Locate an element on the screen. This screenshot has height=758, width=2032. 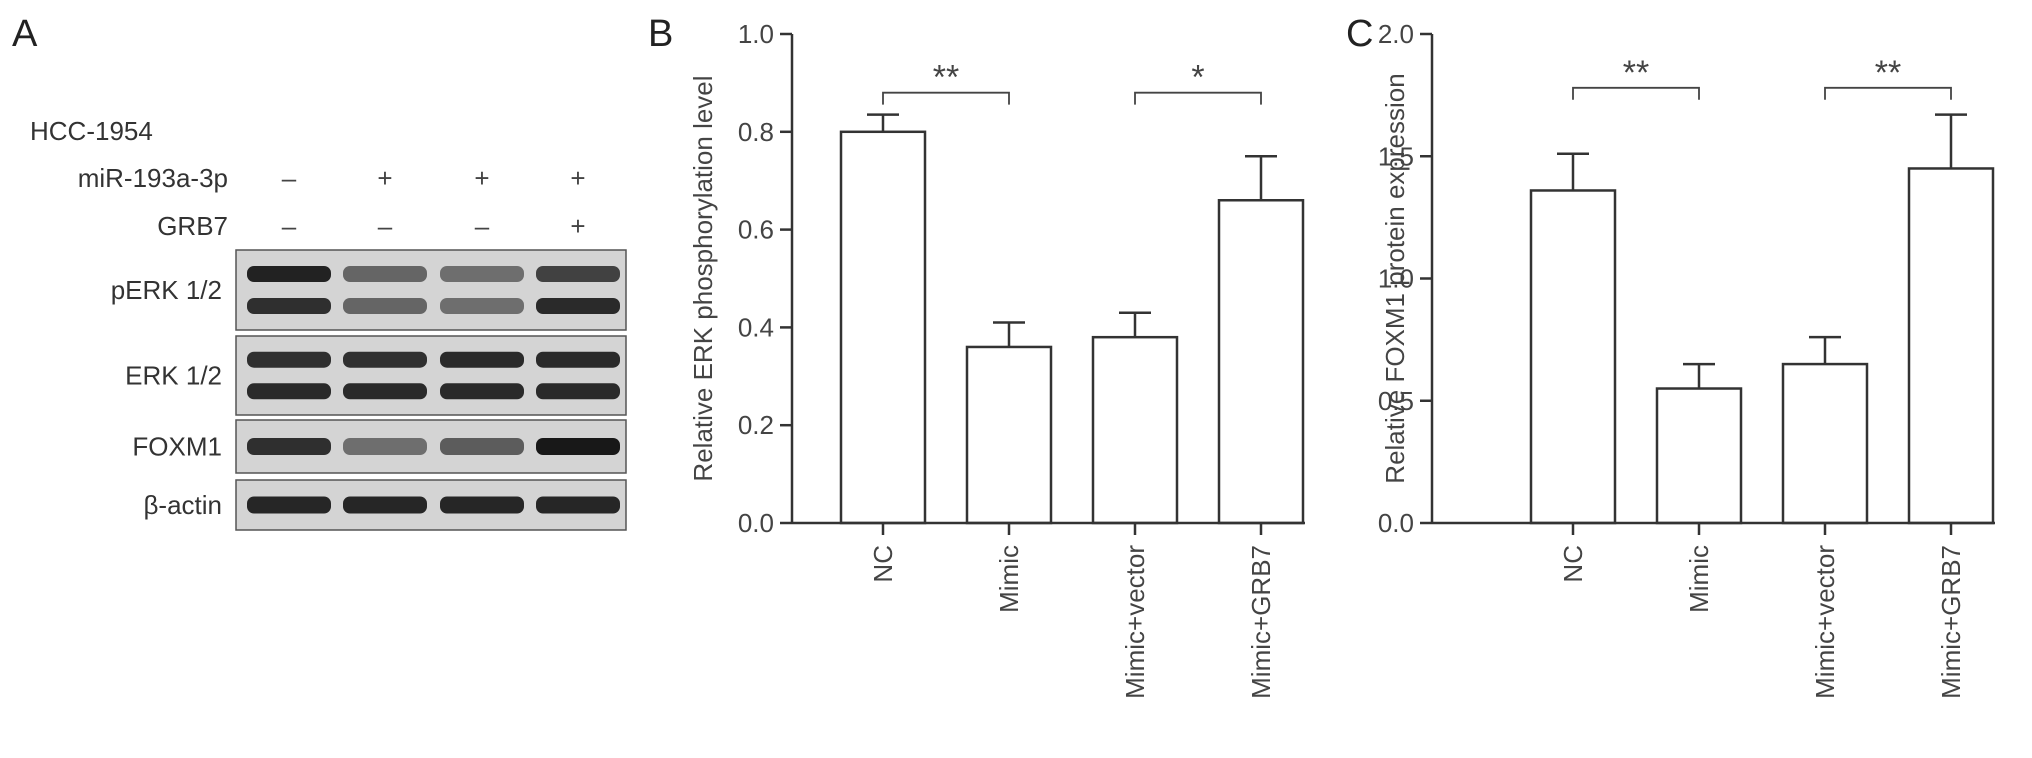
y-tick-label: 0.2 is located at coordinates (756, 425).